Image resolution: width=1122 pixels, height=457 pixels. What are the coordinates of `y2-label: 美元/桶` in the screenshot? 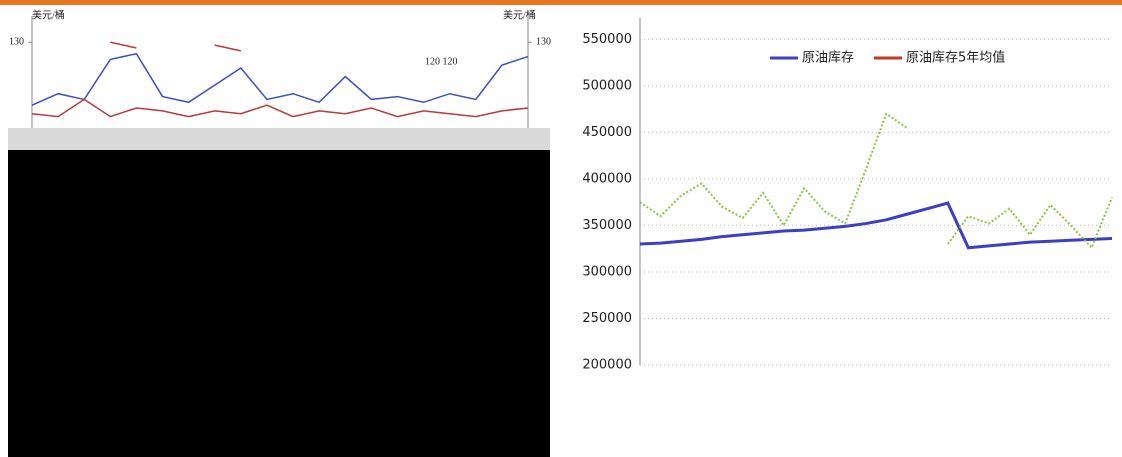 It's located at (519, 14).